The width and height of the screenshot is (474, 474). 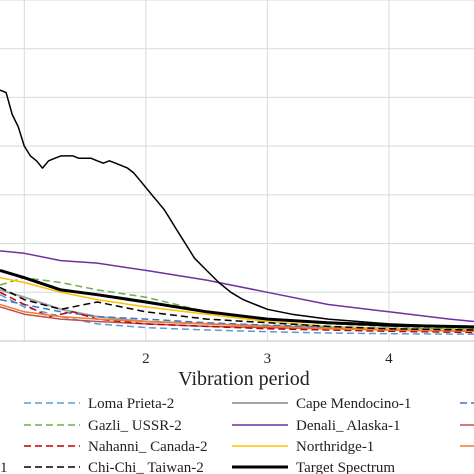 I want to click on legend-label: Cape Mendocino-1, so click(x=353, y=404).